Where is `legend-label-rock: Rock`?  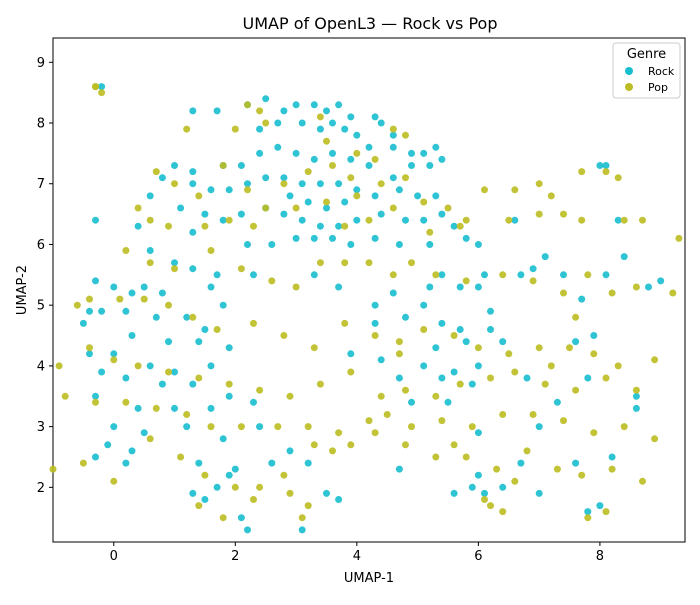 legend-label-rock: Rock is located at coordinates (661, 71).